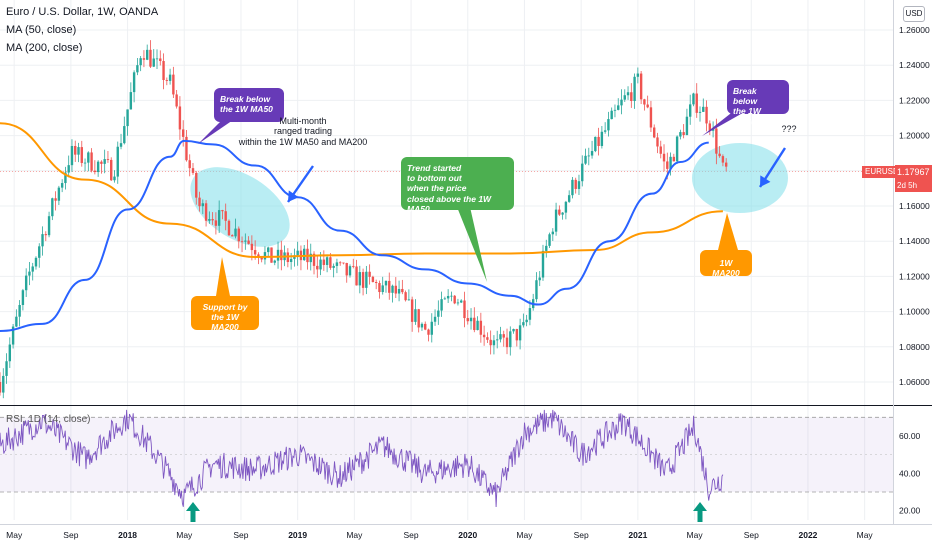 This screenshot has width=932, height=550. I want to click on price-tick-label: 1.16000, so click(914, 206).